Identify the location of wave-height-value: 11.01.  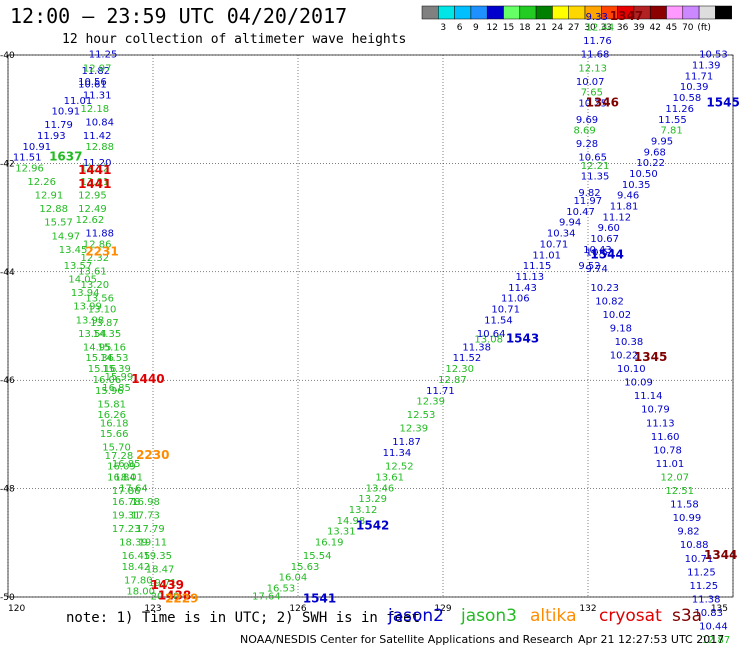
(546, 255).